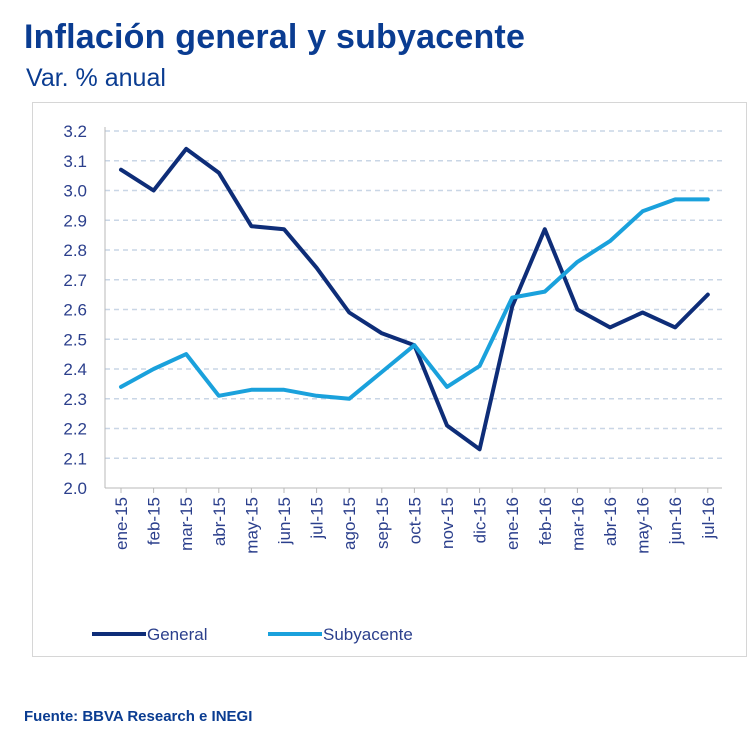 Image resolution: width=755 pixels, height=729 pixels. I want to click on y-tick-label: 2.4, so click(75, 369).